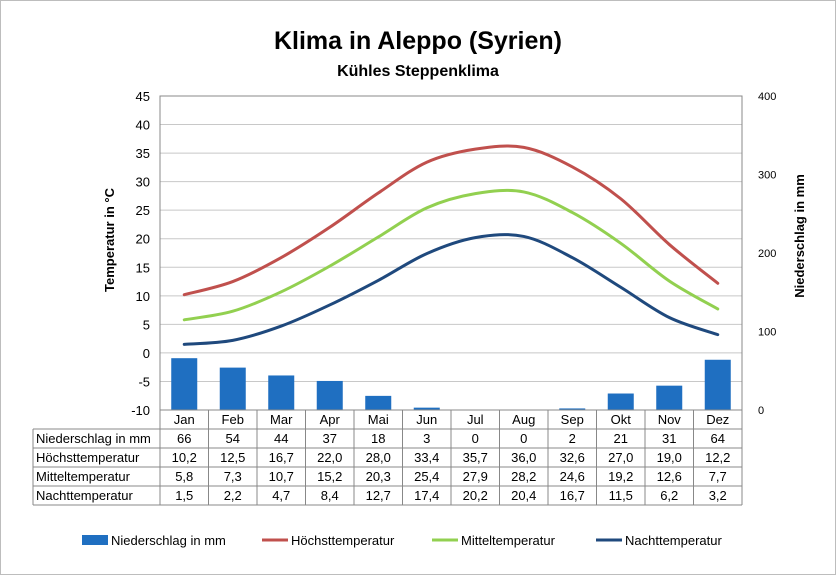 The height and width of the screenshot is (575, 836). Describe the element at coordinates (572, 419) in the screenshot. I see `month-label: Sep` at that location.